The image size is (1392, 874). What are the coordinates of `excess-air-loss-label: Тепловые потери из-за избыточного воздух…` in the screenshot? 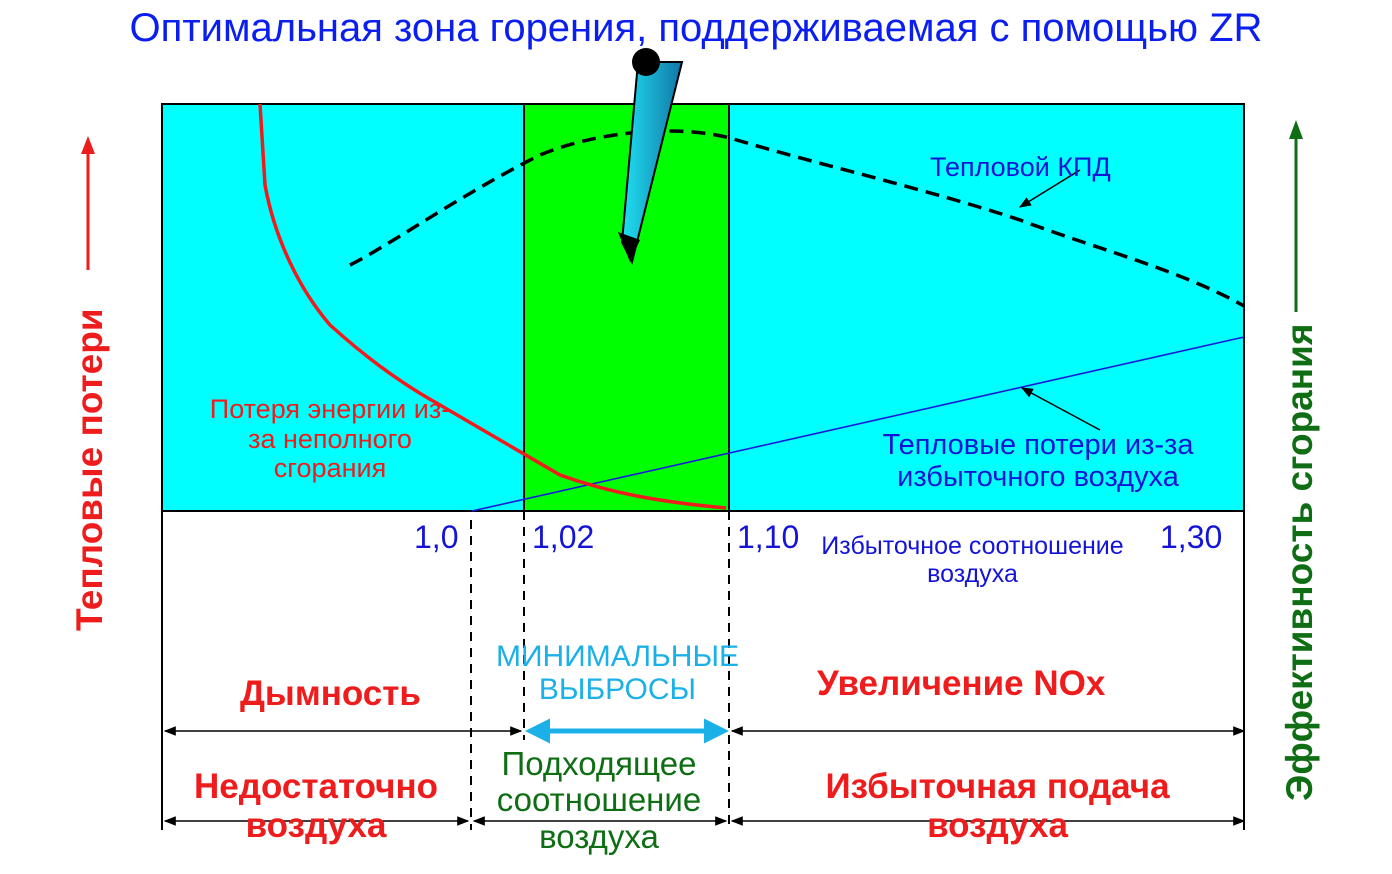 It's located at (1038, 461).